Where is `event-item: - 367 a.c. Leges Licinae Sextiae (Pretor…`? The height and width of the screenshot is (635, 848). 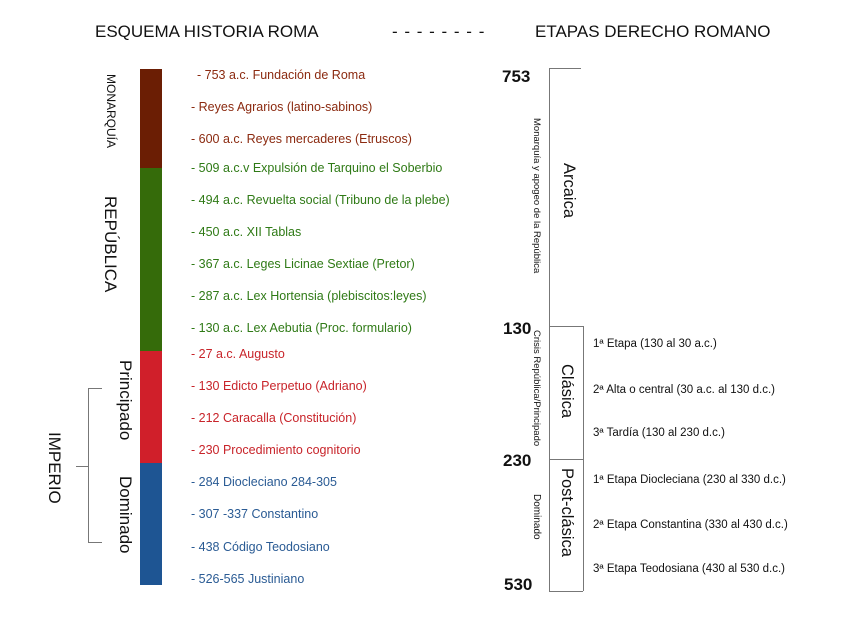 event-item: - 367 a.c. Leges Licinae Sextiae (Pretor… is located at coordinates (303, 264).